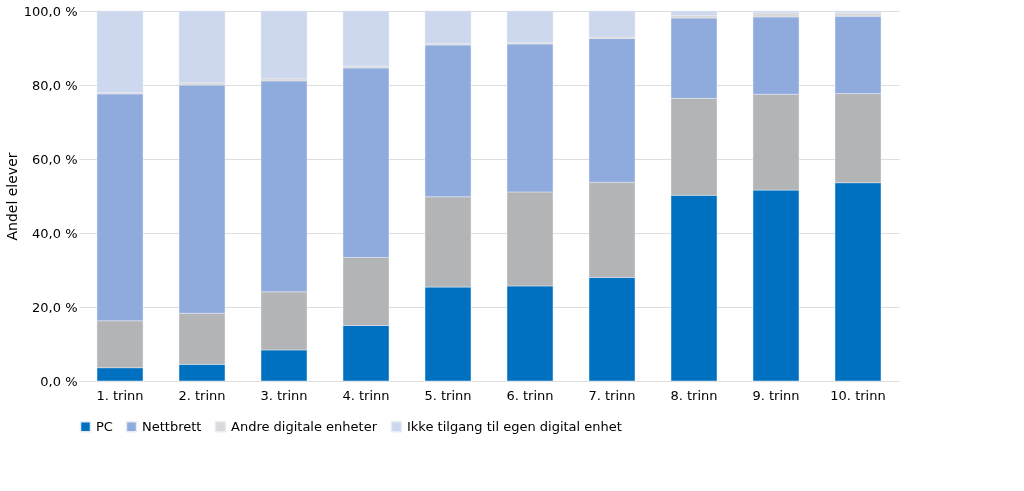 The height and width of the screenshot is (491, 1024). What do you see at coordinates (55, 159) in the screenshot?
I see `y-tick-label: 60,0 %` at bounding box center [55, 159].